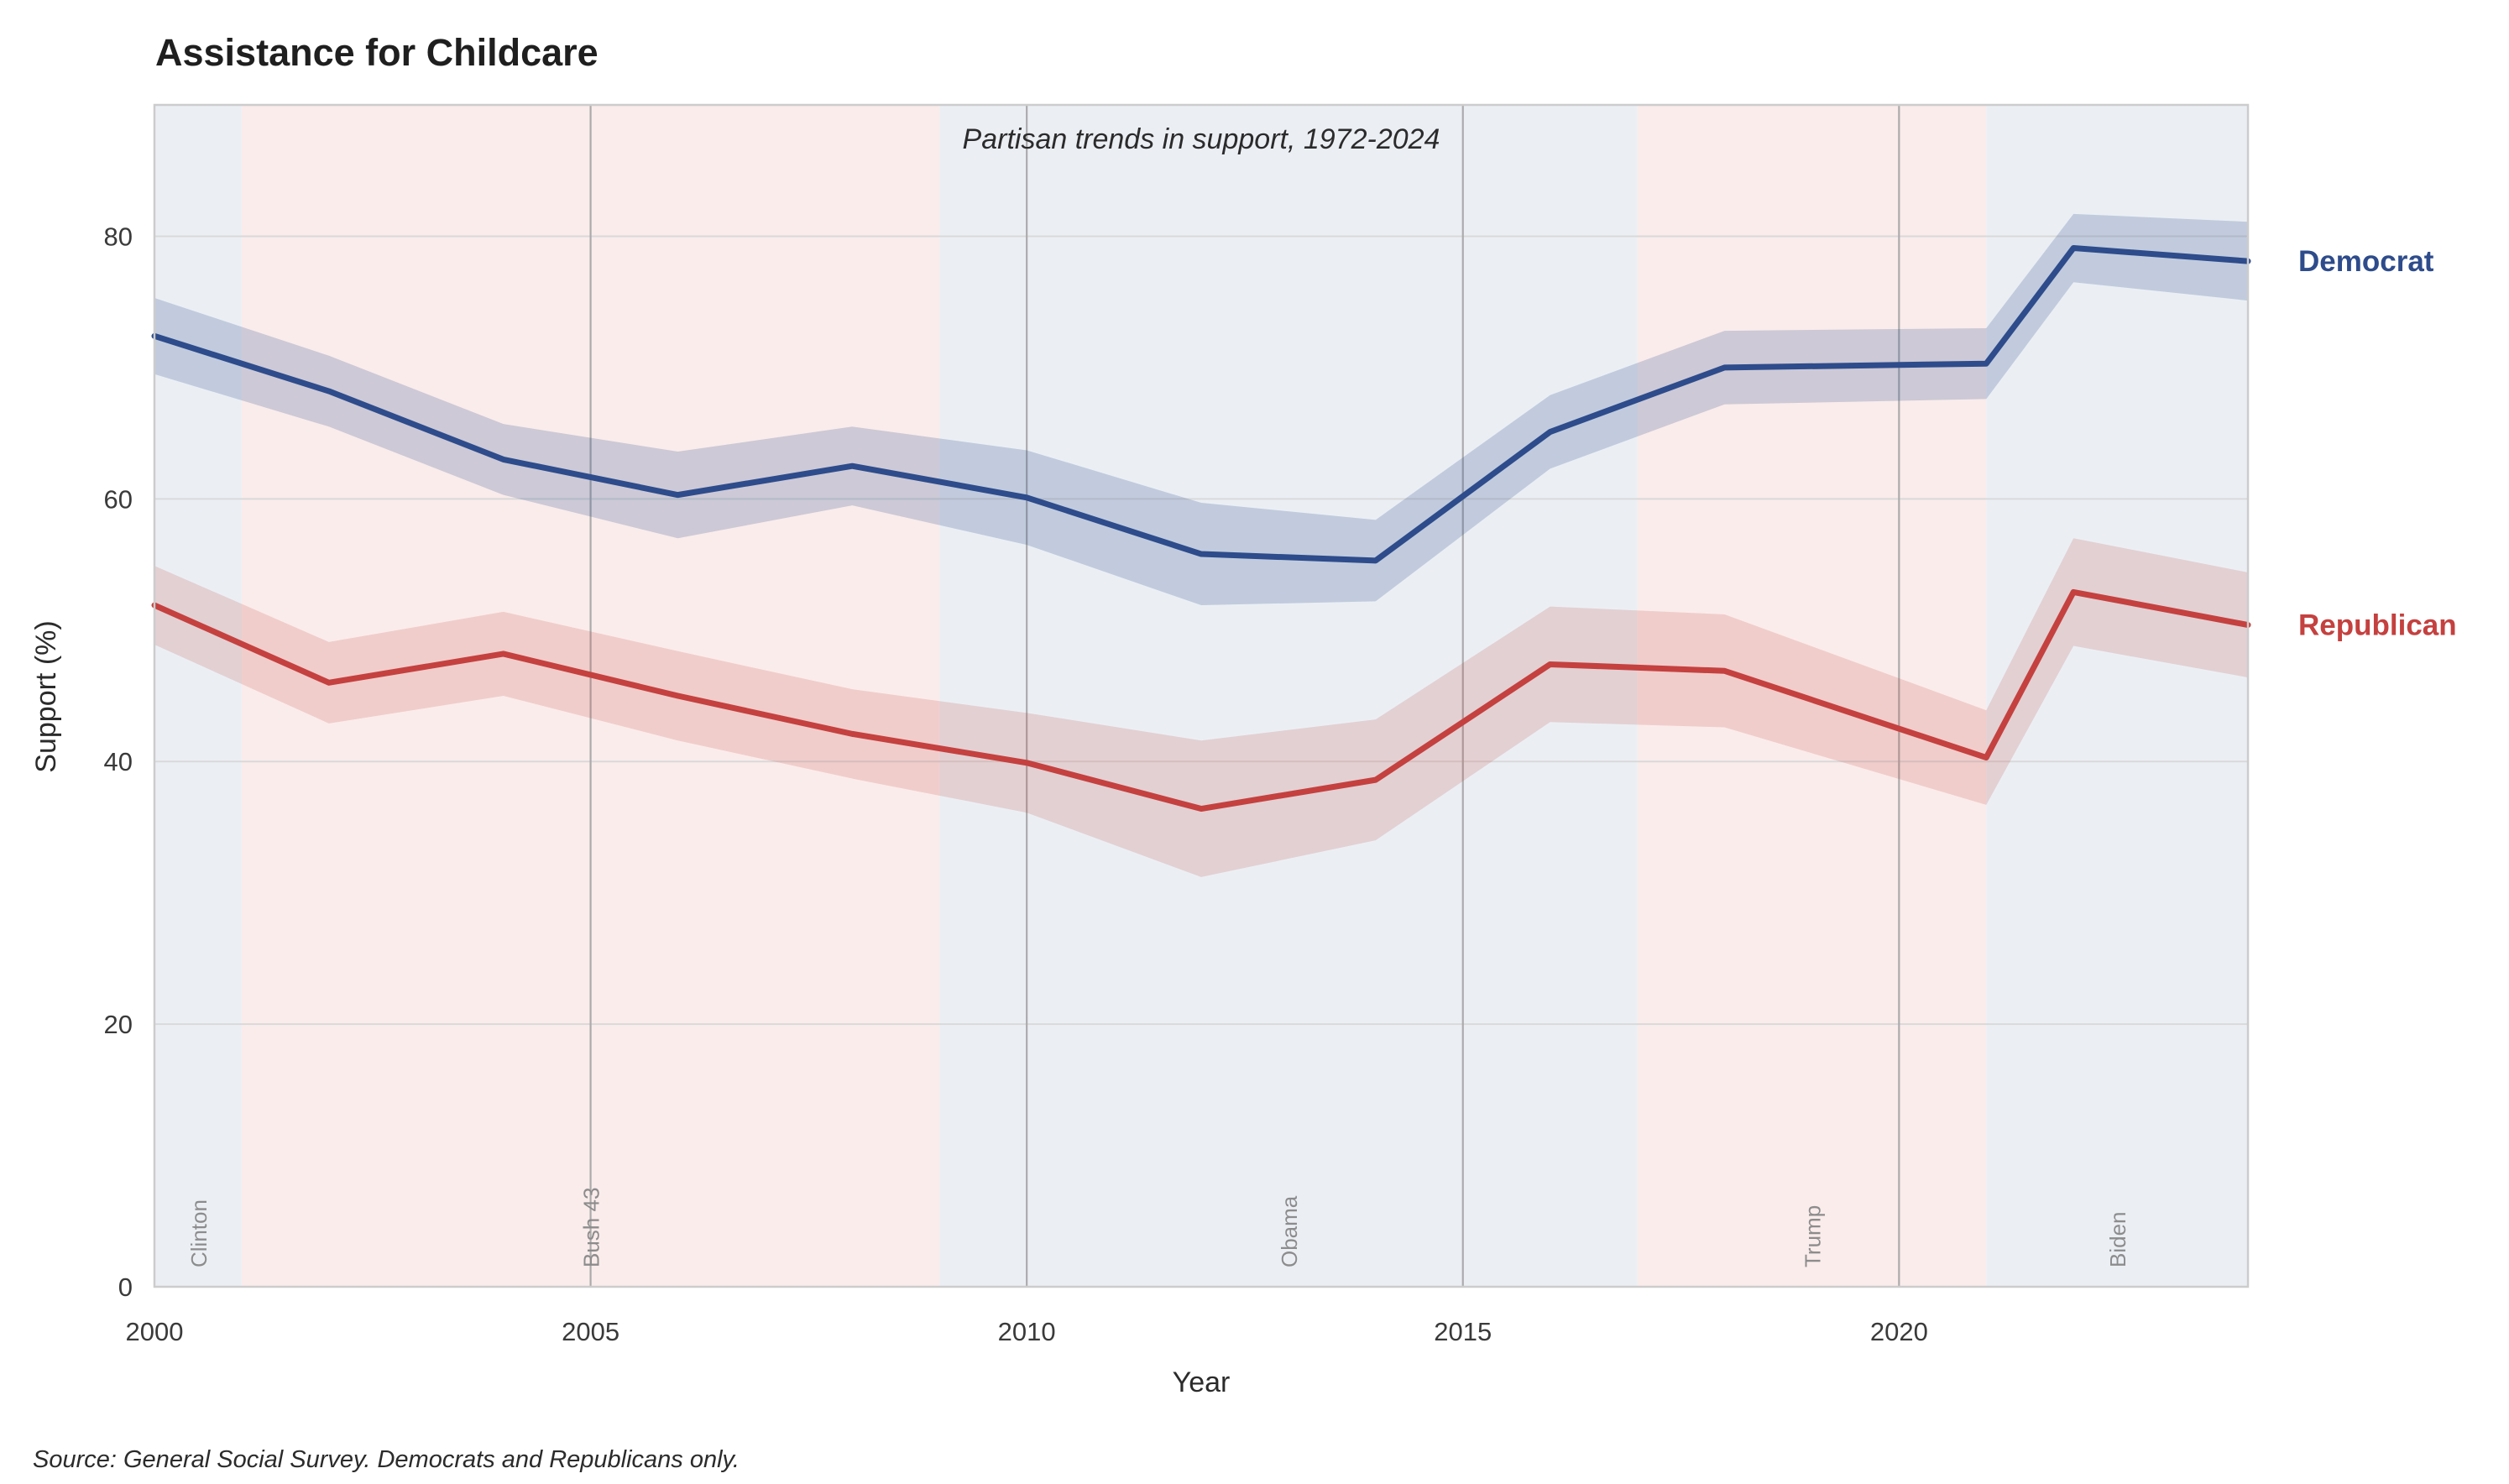 Image resolution: width=2509 pixels, height=1484 pixels. I want to click on x-axis-label: Year, so click(1202, 1382).